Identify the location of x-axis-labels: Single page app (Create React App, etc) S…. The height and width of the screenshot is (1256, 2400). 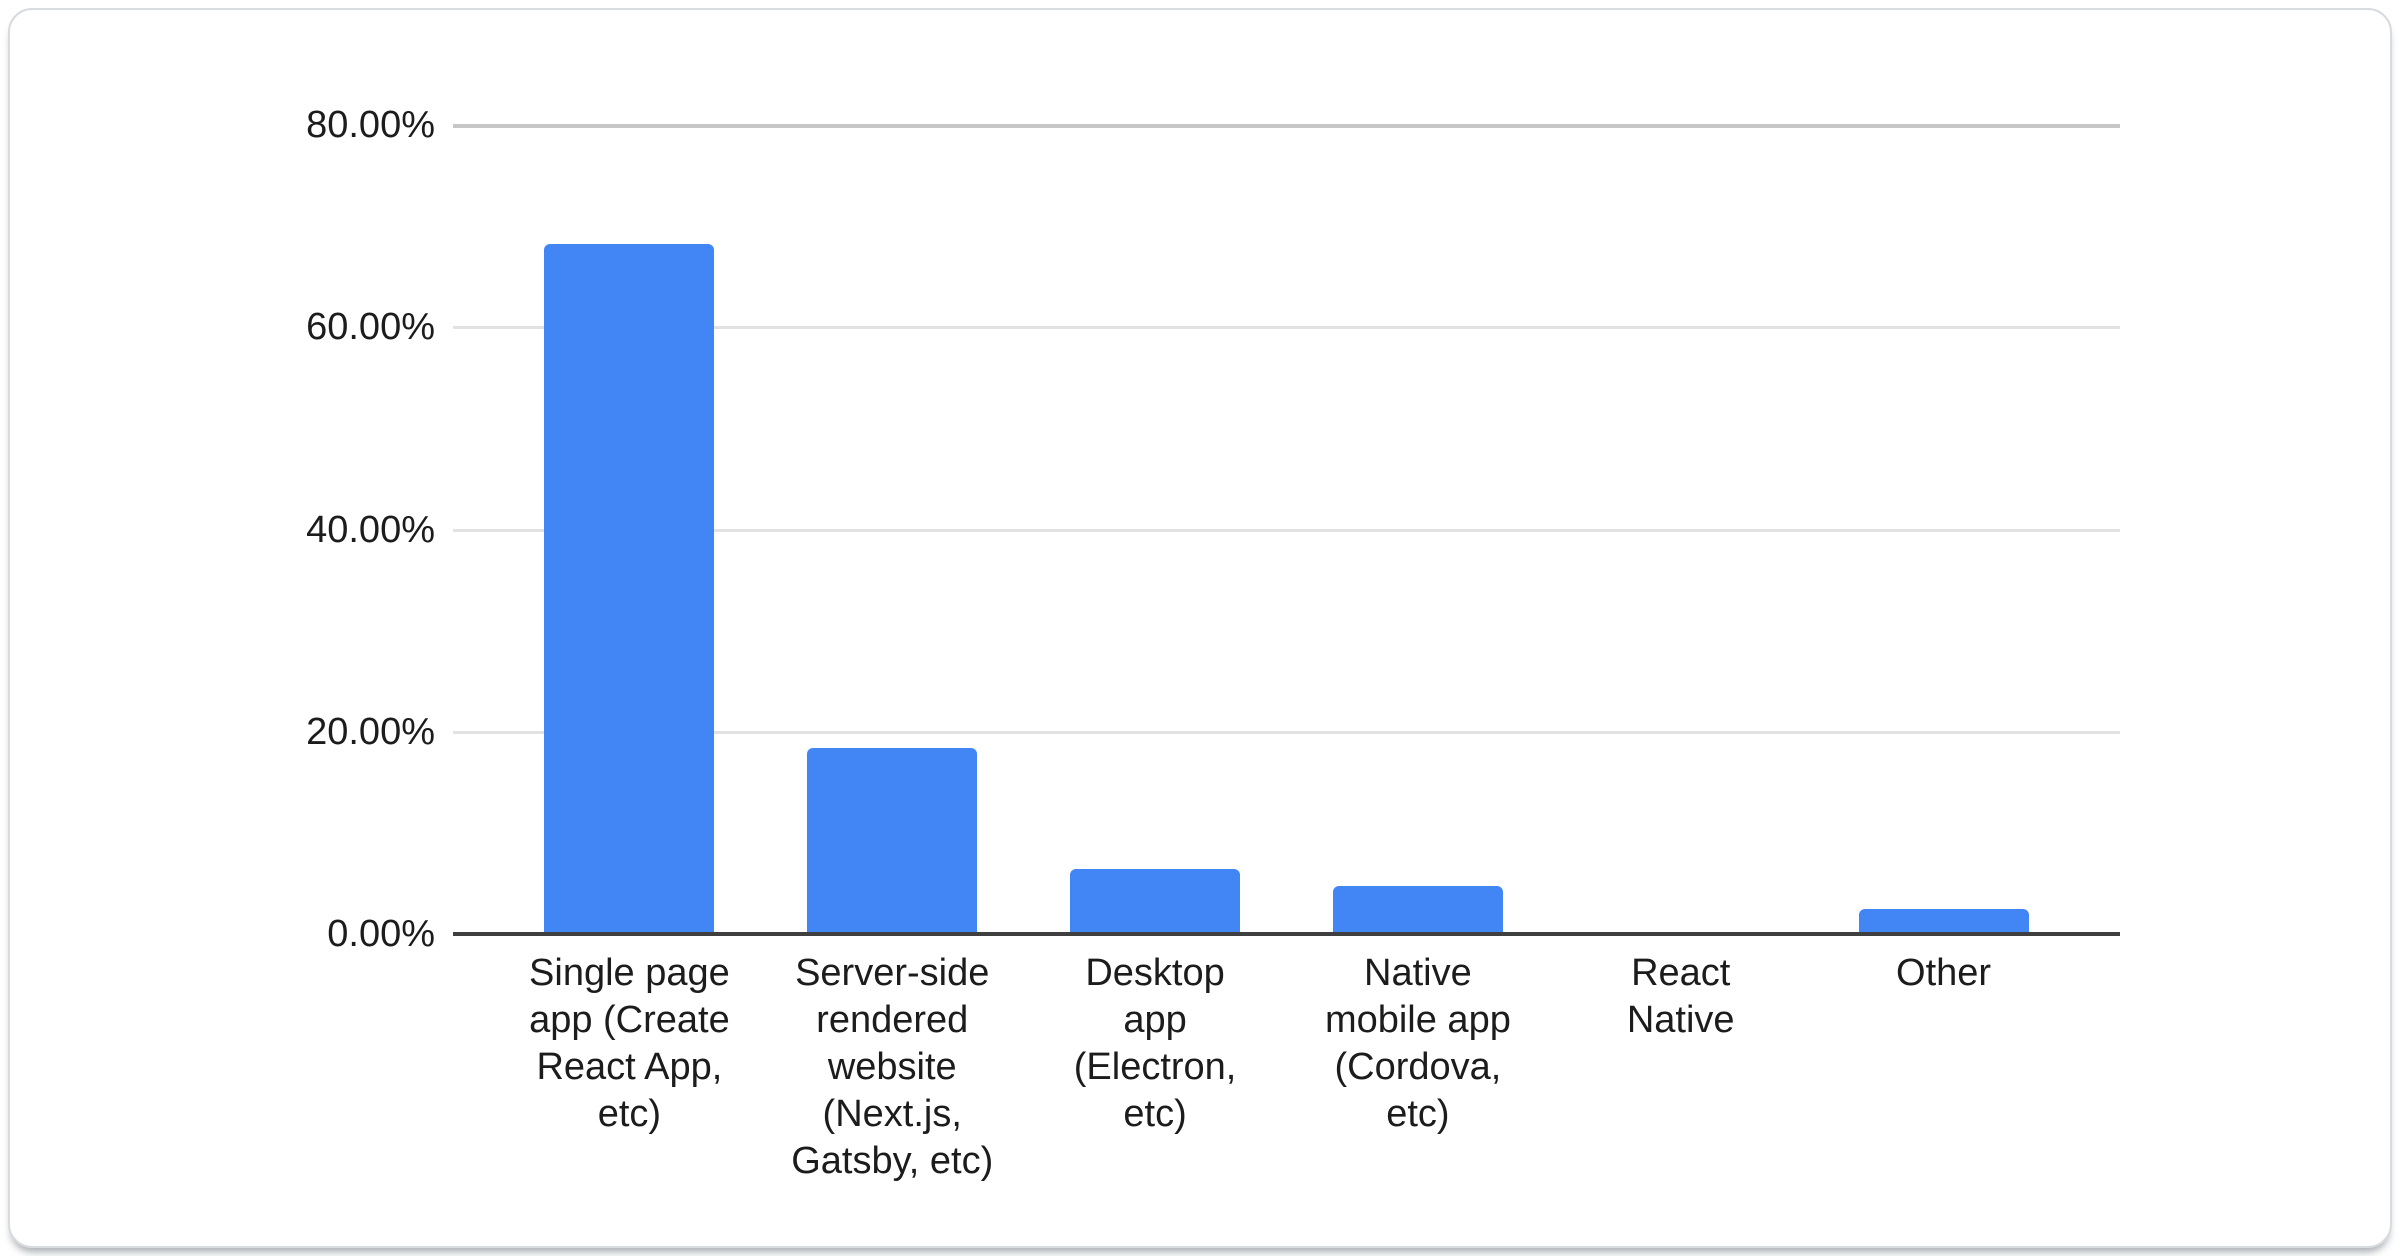
(1286, 1067).